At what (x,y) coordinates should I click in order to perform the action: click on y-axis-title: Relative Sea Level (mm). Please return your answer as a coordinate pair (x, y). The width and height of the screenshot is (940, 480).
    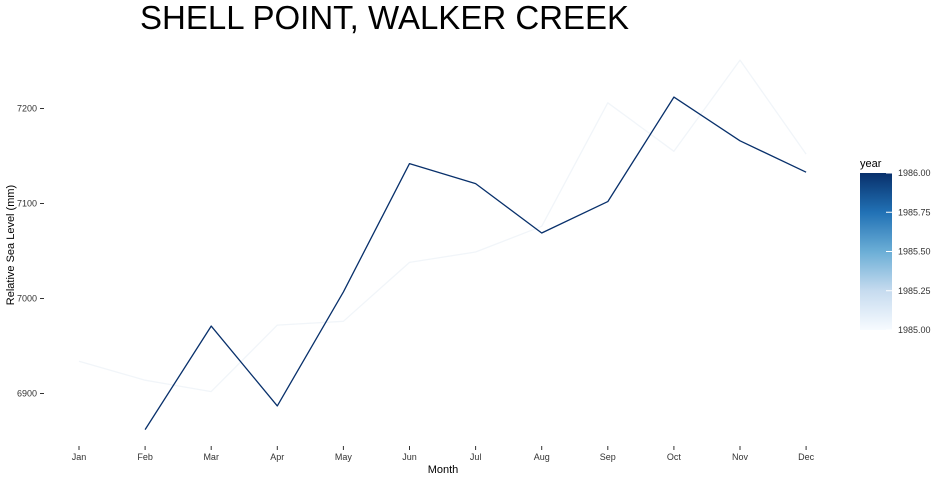
    Looking at the image, I should click on (11, 245).